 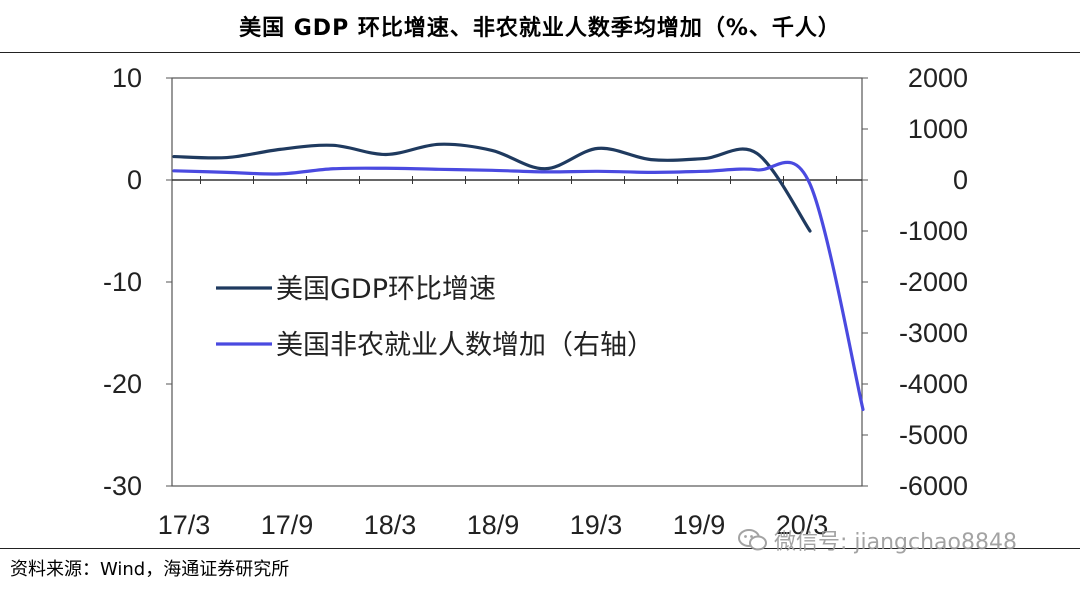 I want to click on watermark: 微信号: jiangchao8848, so click(x=877, y=540).